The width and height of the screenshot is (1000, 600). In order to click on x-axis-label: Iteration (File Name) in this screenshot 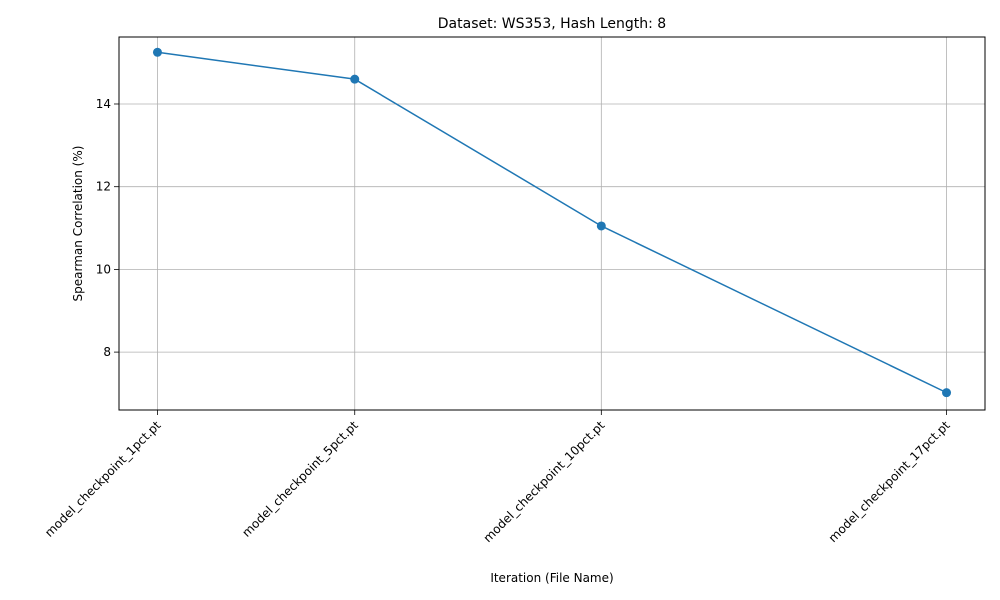, I will do `click(551, 578)`.